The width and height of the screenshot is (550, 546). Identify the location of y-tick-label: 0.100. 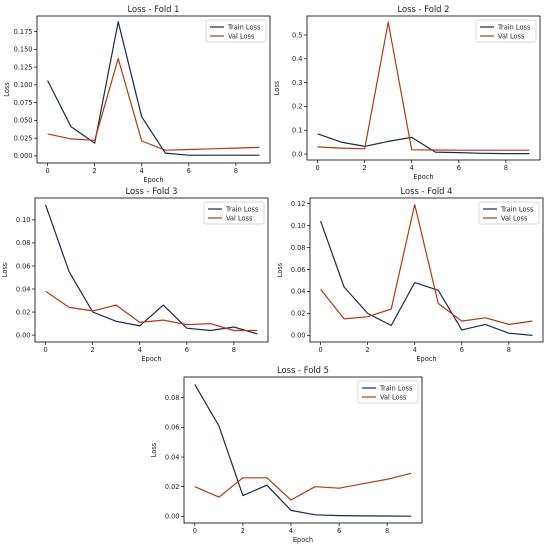
(23, 85).